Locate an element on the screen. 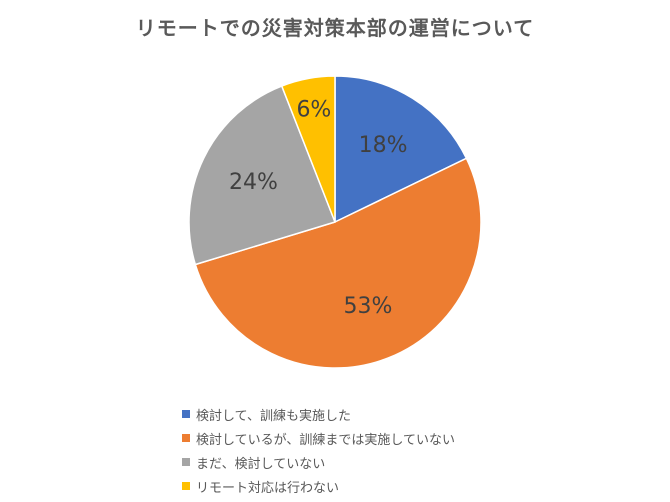  legend-label: リモート対応は行わない is located at coordinates (268, 488).